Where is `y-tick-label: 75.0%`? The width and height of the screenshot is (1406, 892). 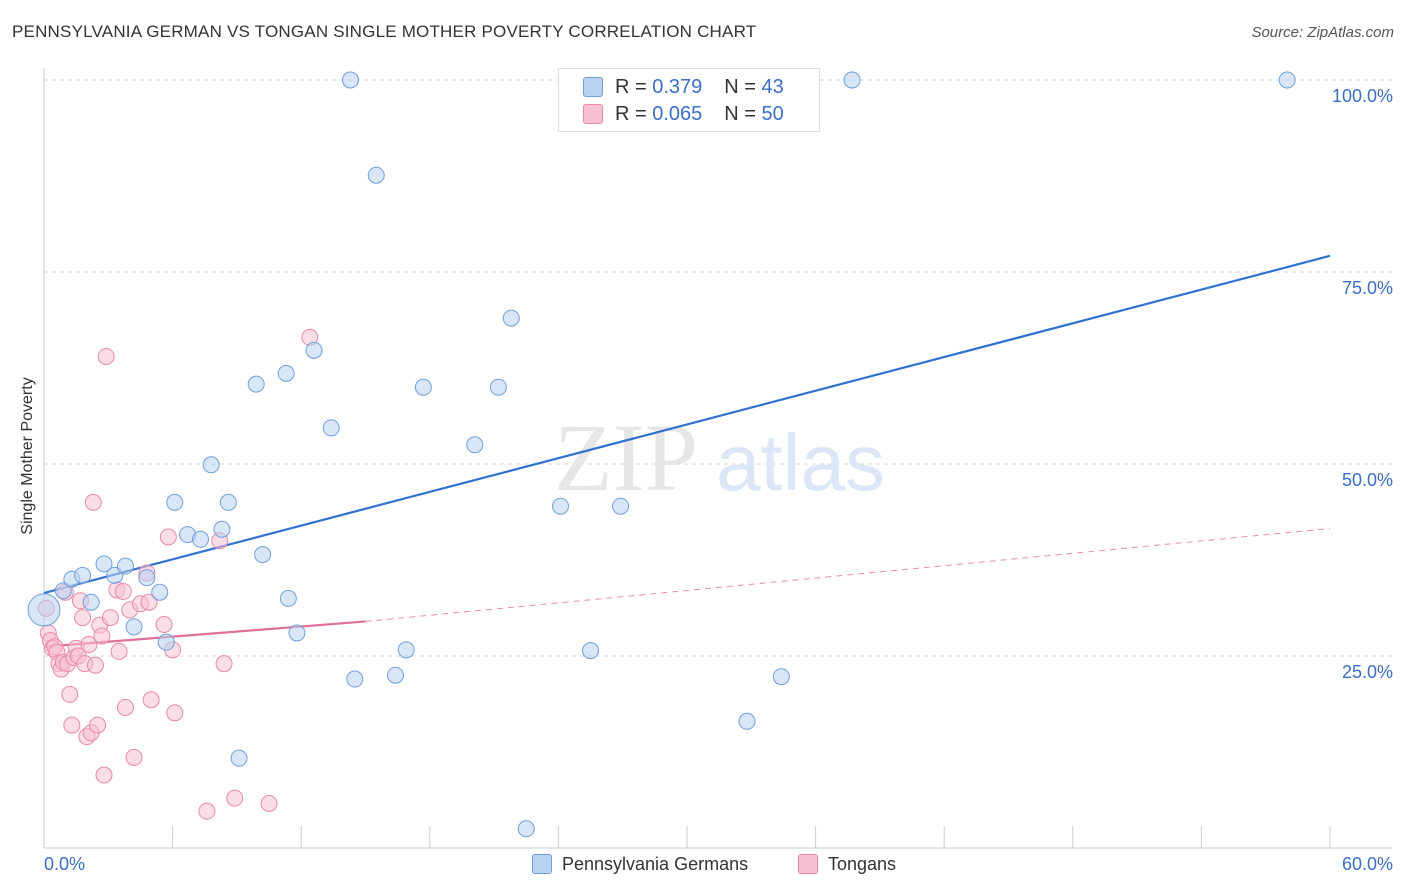 y-tick-label: 75.0% is located at coordinates (1367, 288).